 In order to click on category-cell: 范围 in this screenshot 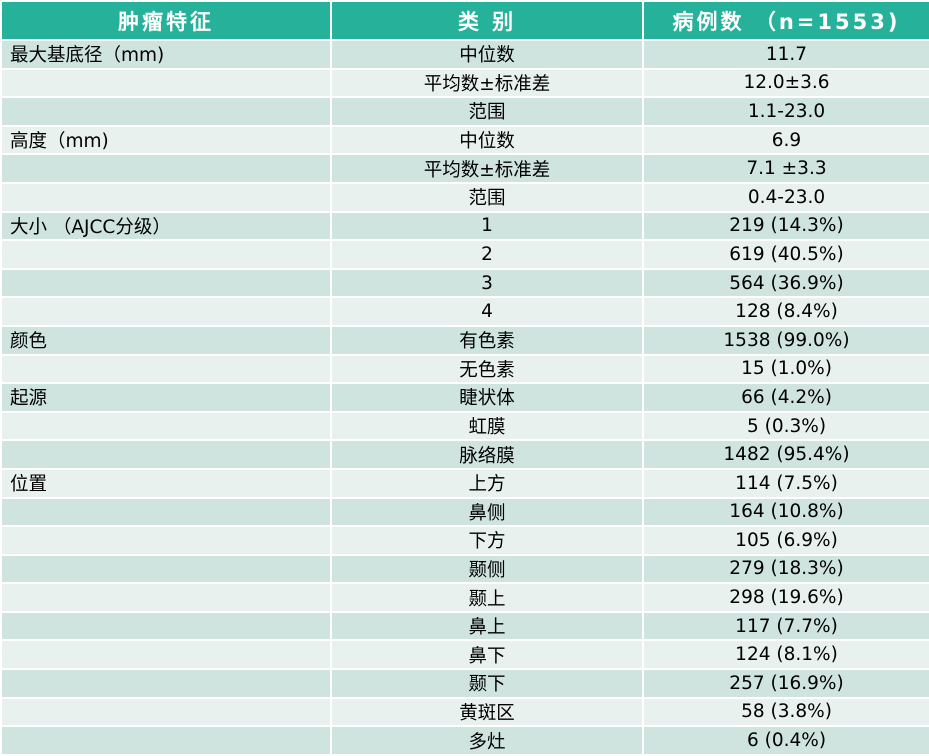, I will do `click(487, 111)`.